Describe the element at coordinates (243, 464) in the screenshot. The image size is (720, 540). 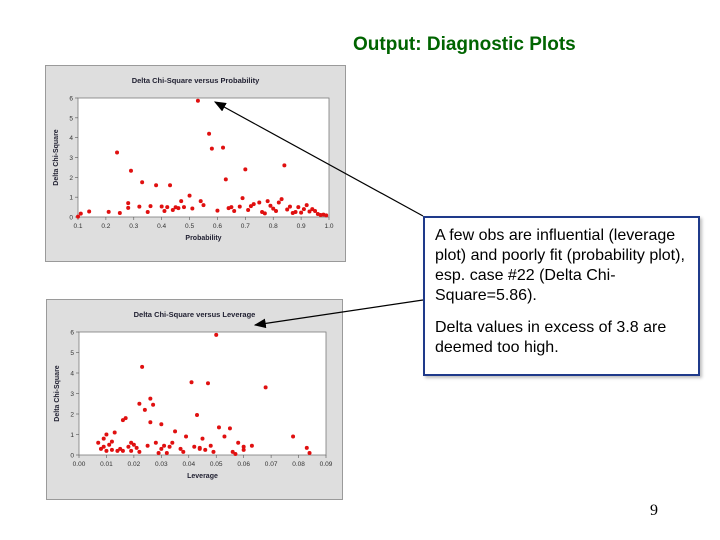
I see `x-tick-label: 0.06` at that location.